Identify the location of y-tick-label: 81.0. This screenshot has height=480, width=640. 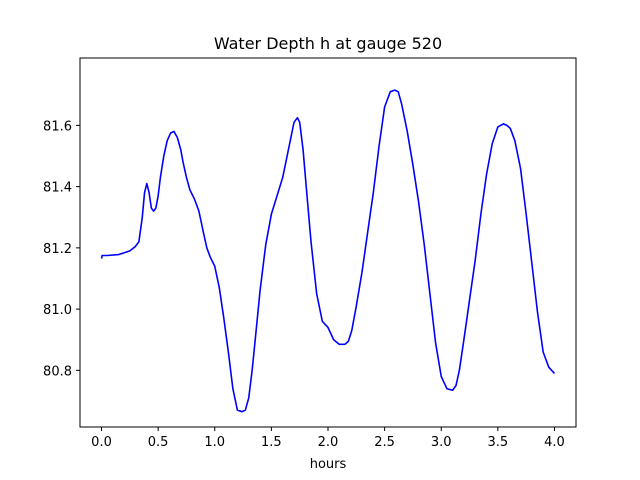
(57, 310).